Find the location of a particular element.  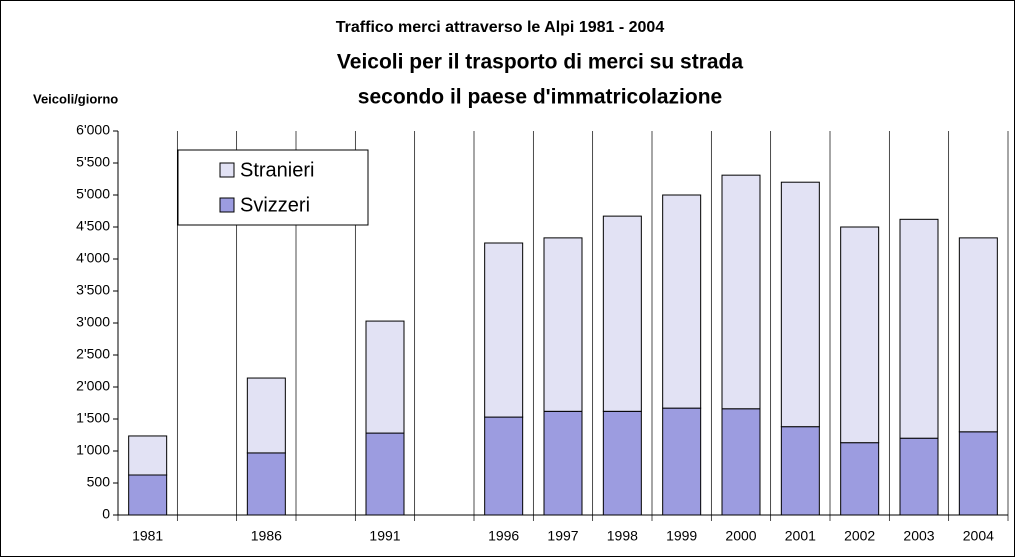

x-tick-label: 1996 is located at coordinates (503, 536).